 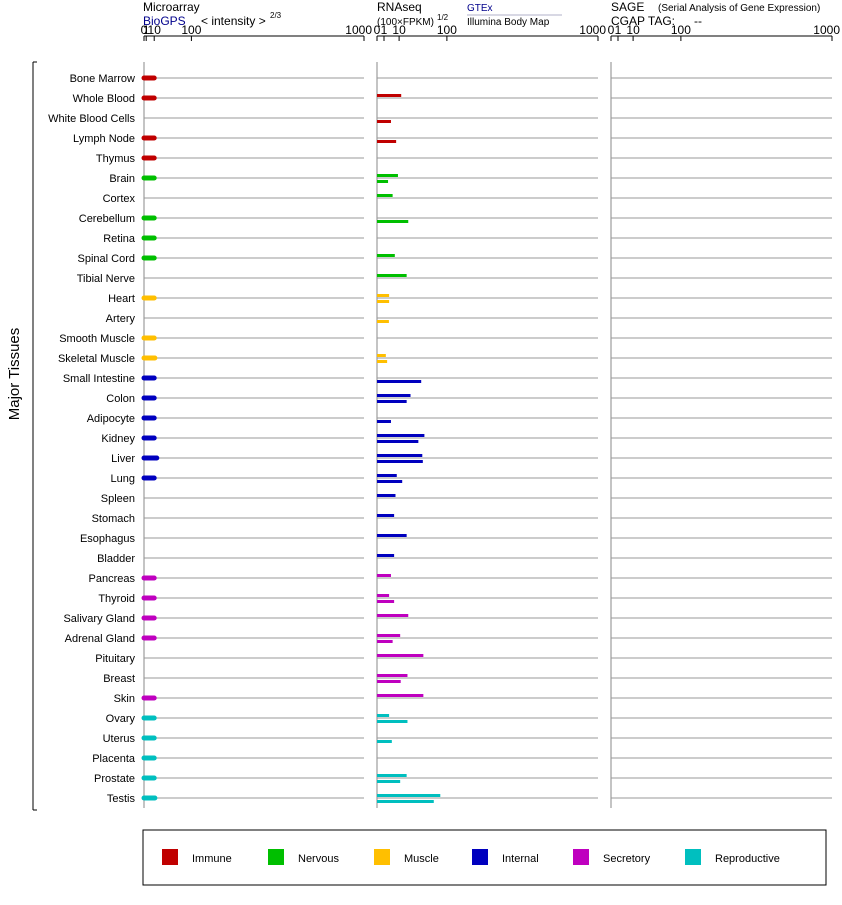 I want to click on bar-gtex-spleen, so click(x=386, y=495).